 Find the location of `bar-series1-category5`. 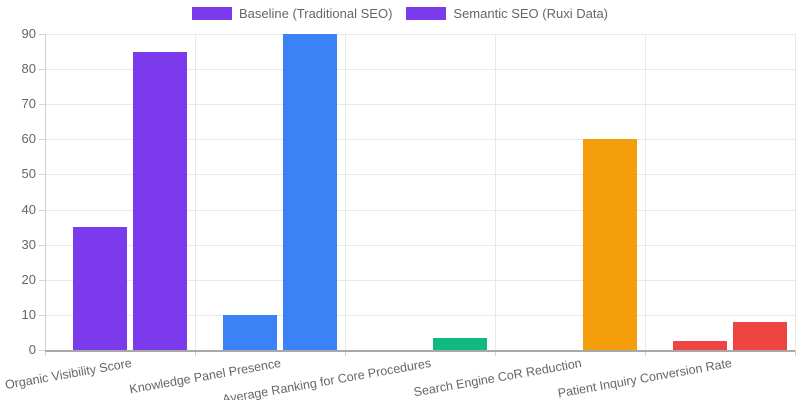

bar-series1-category5 is located at coordinates (700, 345).